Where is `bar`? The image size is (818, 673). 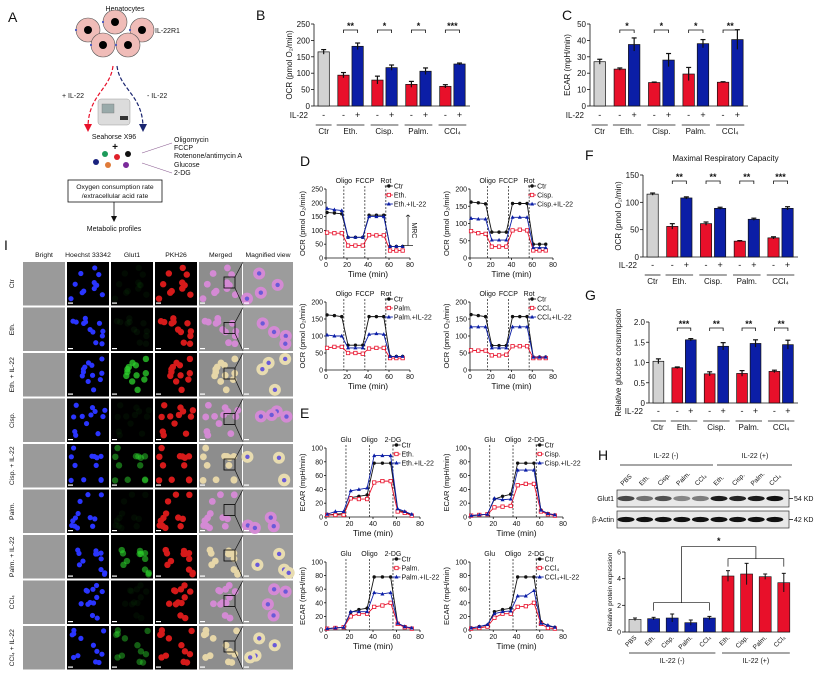
bar is located at coordinates (728, 604).